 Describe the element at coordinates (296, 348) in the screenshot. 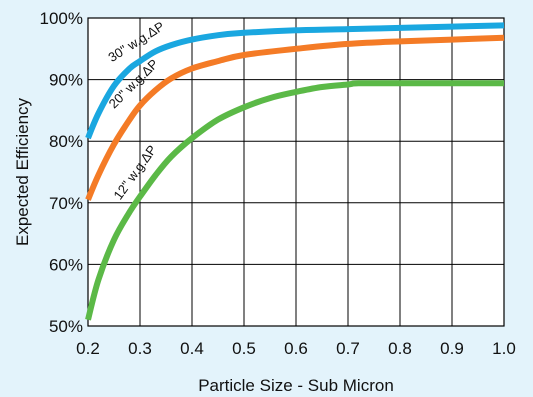

I see `x-tick-label: 0.6` at that location.